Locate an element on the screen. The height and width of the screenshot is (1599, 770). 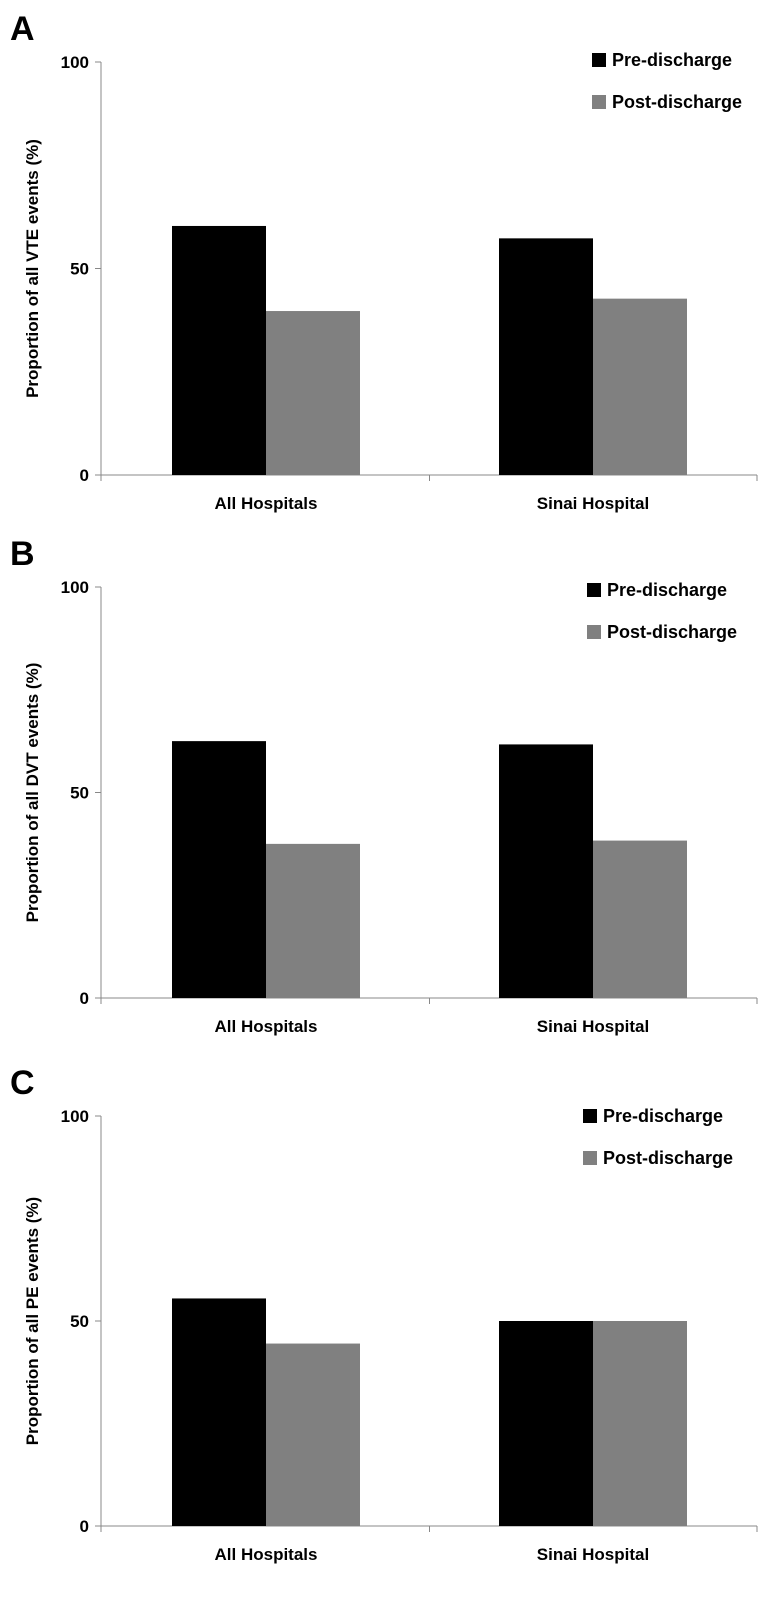
panel-letter: B is located at coordinates (22, 554).